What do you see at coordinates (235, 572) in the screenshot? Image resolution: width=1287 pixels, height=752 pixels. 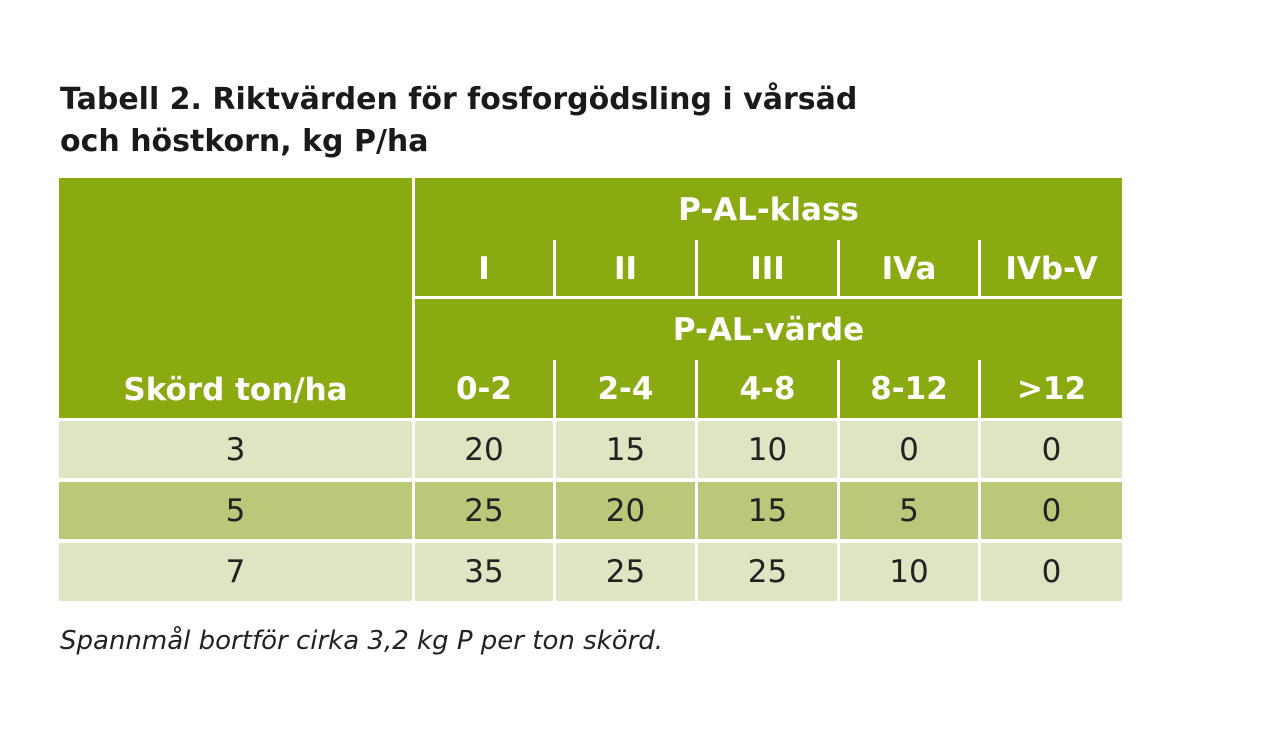 I see `table-cell: 7` at bounding box center [235, 572].